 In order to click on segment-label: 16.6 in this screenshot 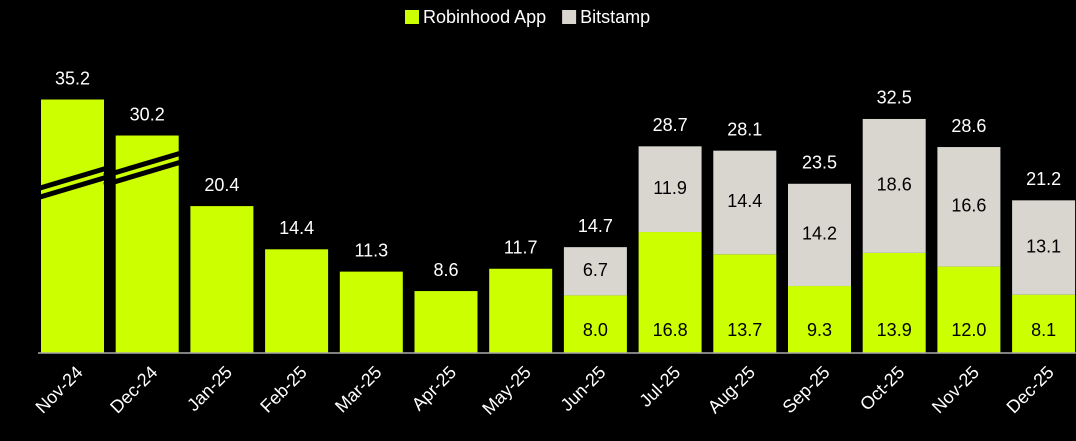, I will do `click(968, 206)`.